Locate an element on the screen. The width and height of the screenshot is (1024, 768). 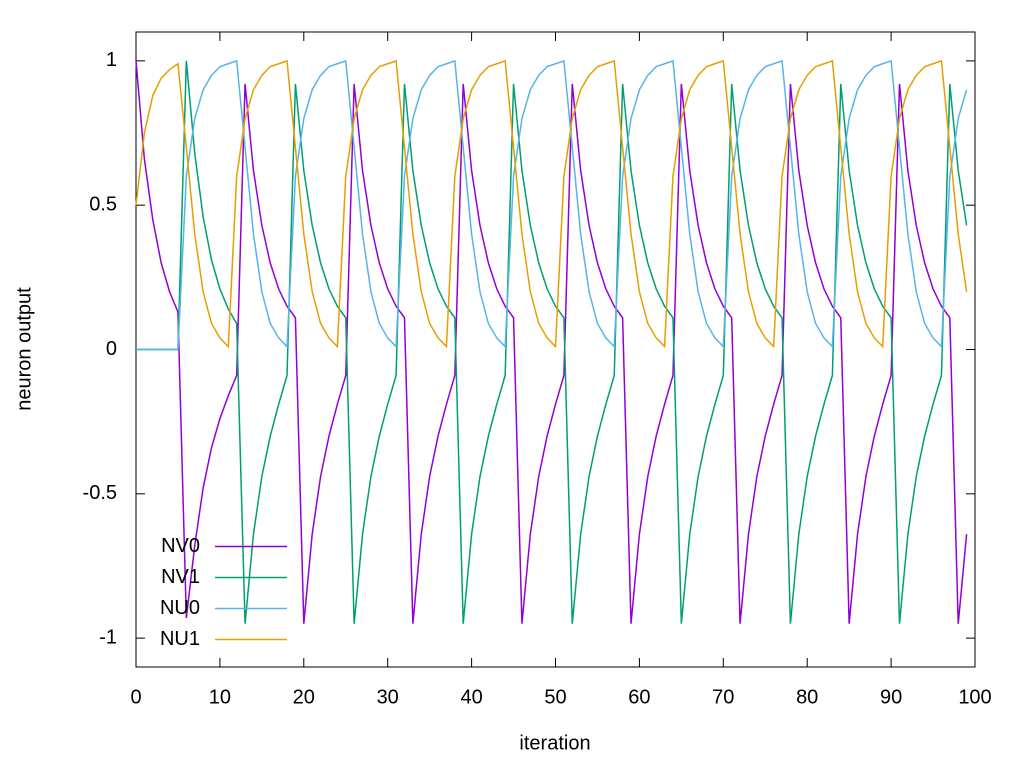
y-tick-label: 1 is located at coordinates (111, 60).